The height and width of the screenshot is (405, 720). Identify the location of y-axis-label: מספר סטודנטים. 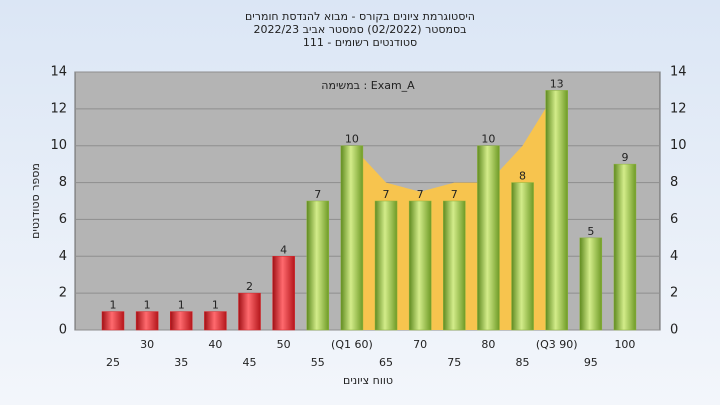
(35, 201).